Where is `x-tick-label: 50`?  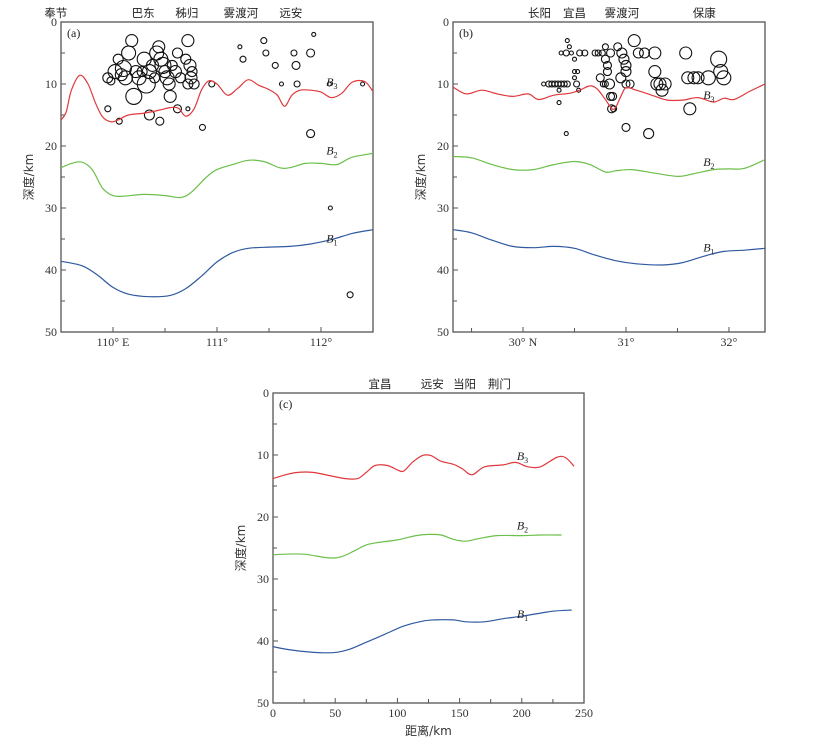 x-tick-label: 50 is located at coordinates (335, 713).